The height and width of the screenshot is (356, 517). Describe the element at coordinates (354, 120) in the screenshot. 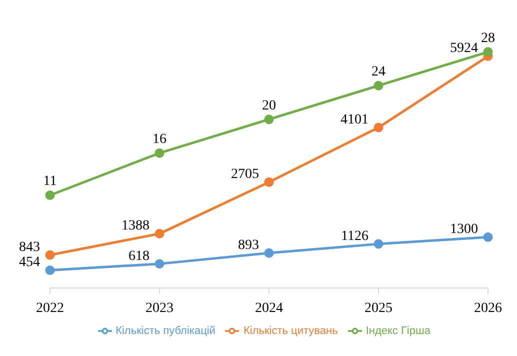

I see `data-label: 4101` at that location.